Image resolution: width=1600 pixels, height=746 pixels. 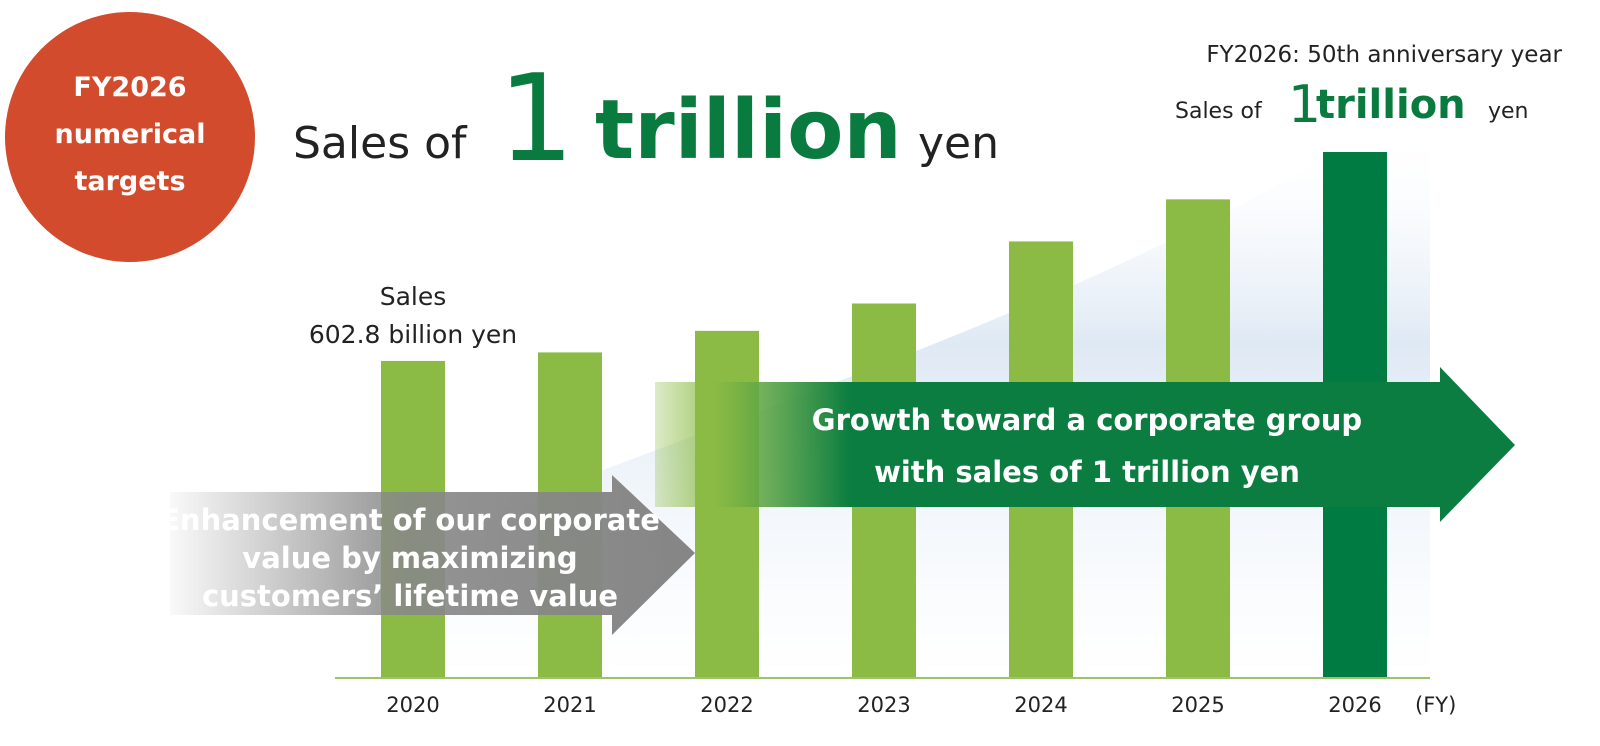 What do you see at coordinates (1391, 105) in the screenshot?
I see `corner-word: trillion` at bounding box center [1391, 105].